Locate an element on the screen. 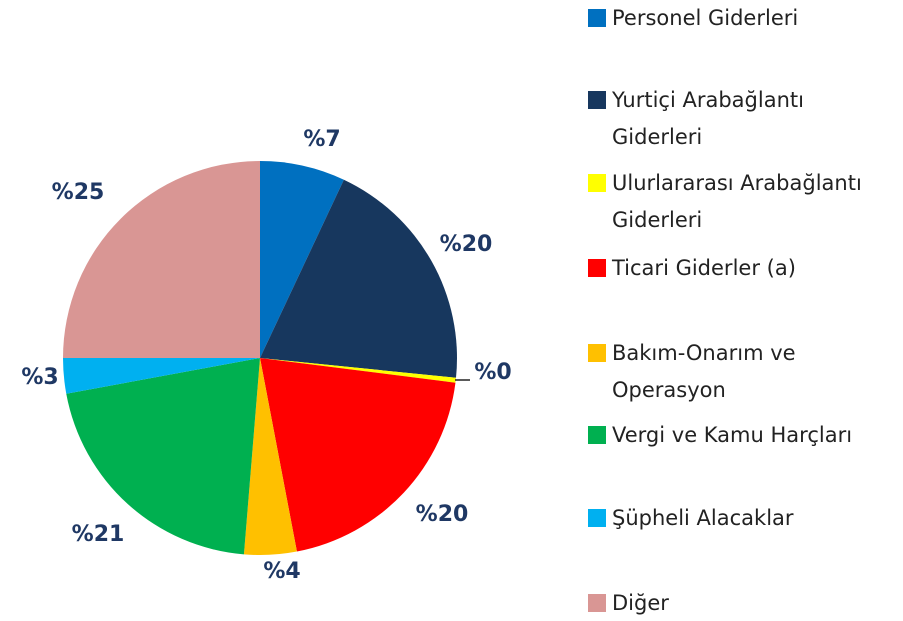  data-label: %25 is located at coordinates (78, 192).